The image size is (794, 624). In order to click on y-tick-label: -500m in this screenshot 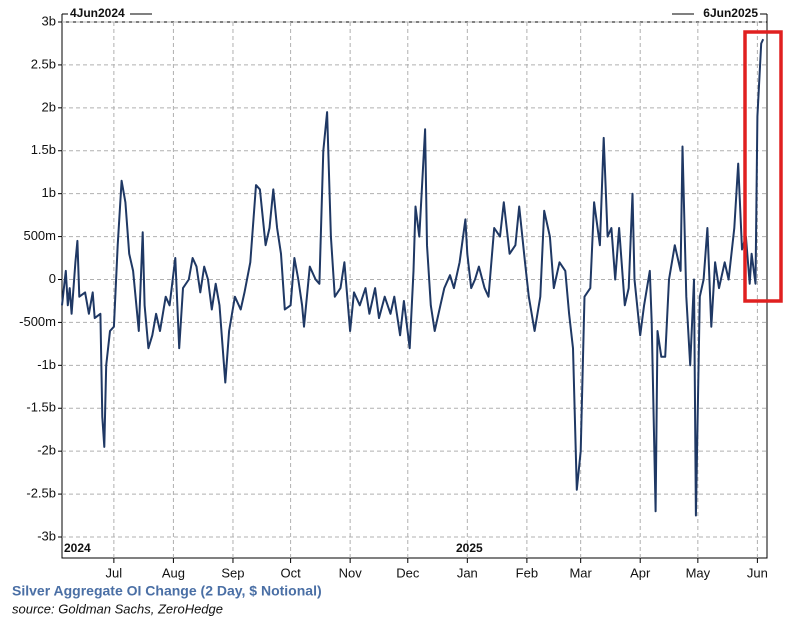, I will do `click(37, 321)`.